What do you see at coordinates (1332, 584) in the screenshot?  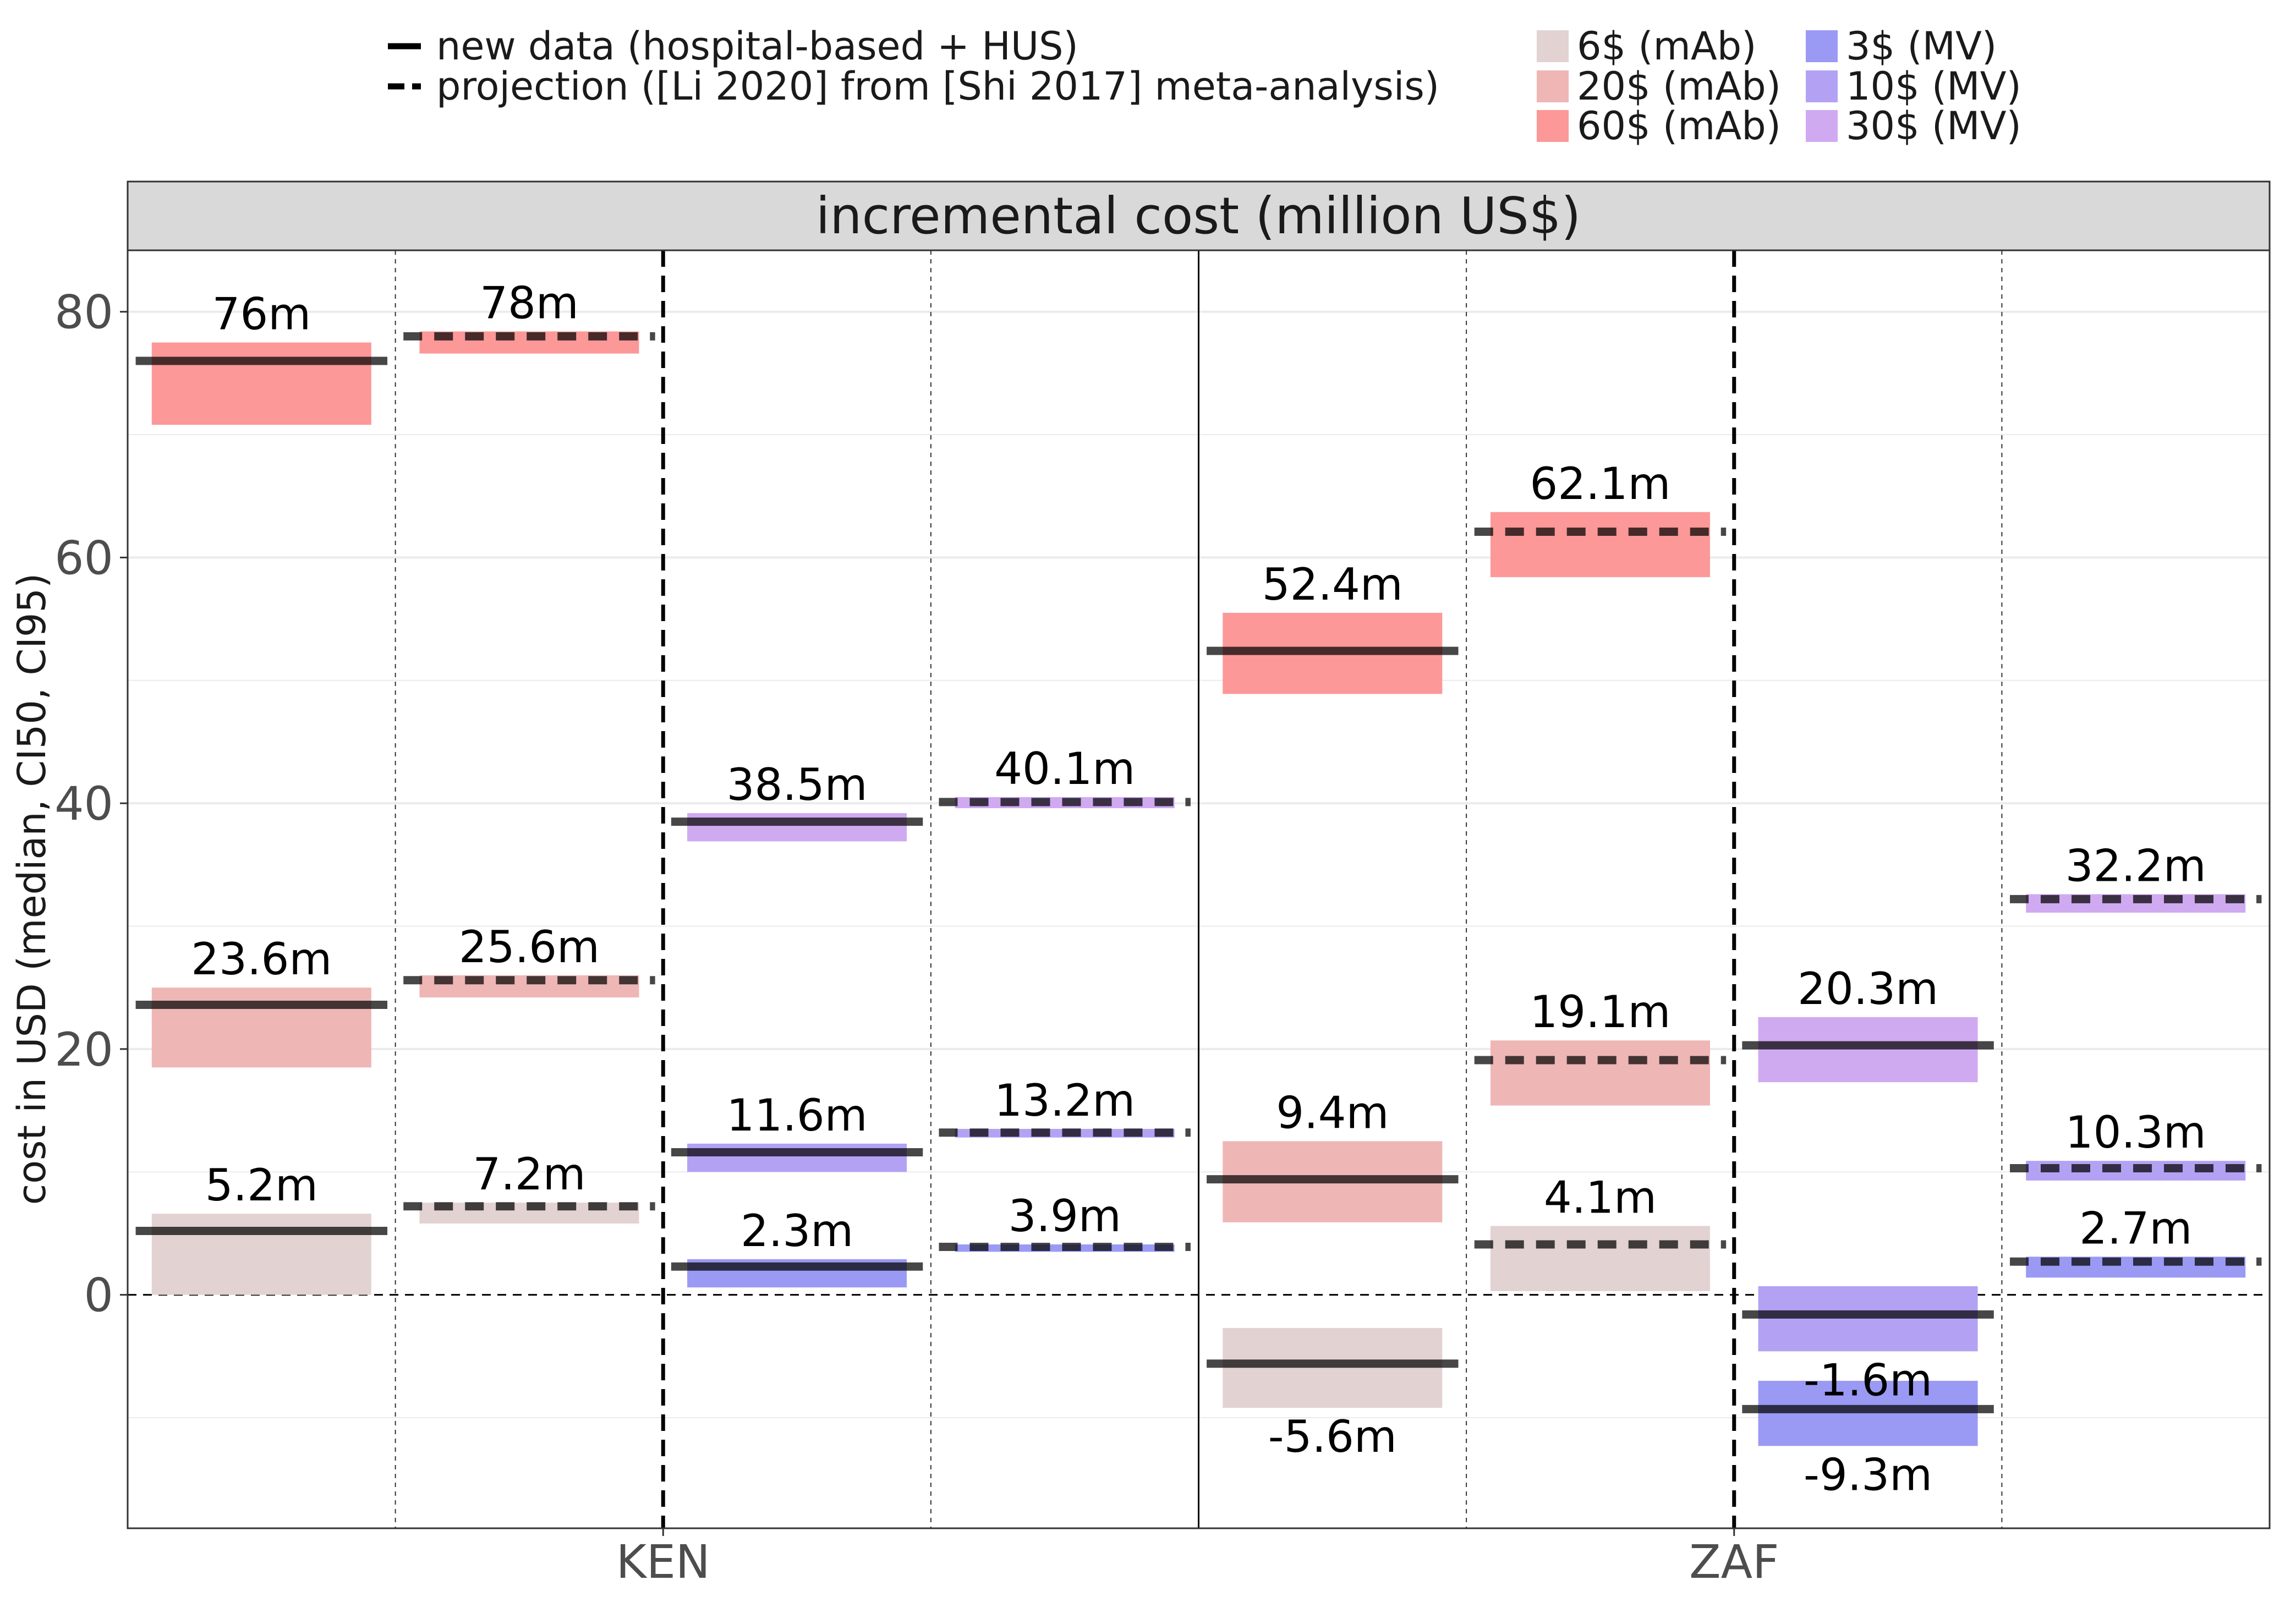 I see `value-label: 52.4m` at bounding box center [1332, 584].